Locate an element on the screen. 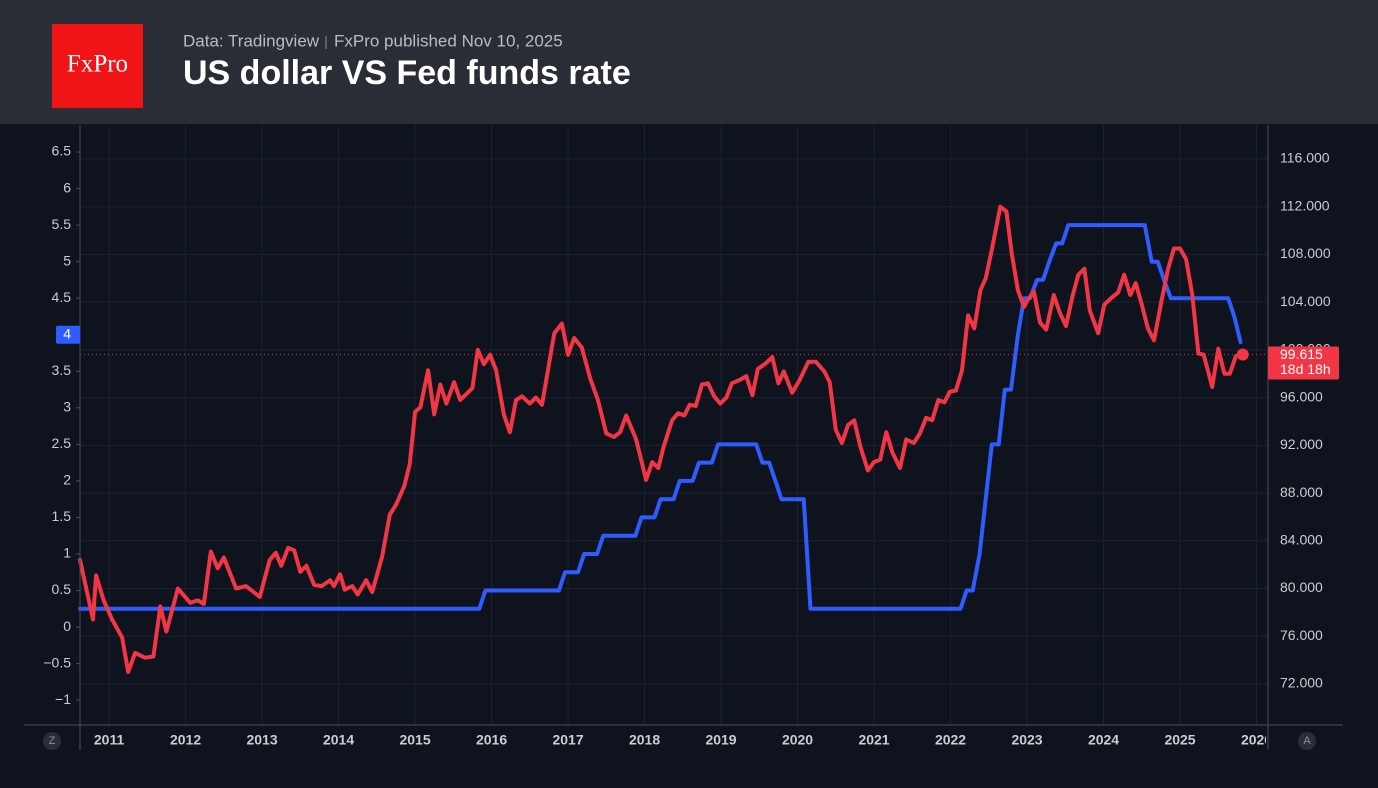 This screenshot has width=1378, height=788. chart-title: US dollar VS Fed funds rate is located at coordinates (407, 73).